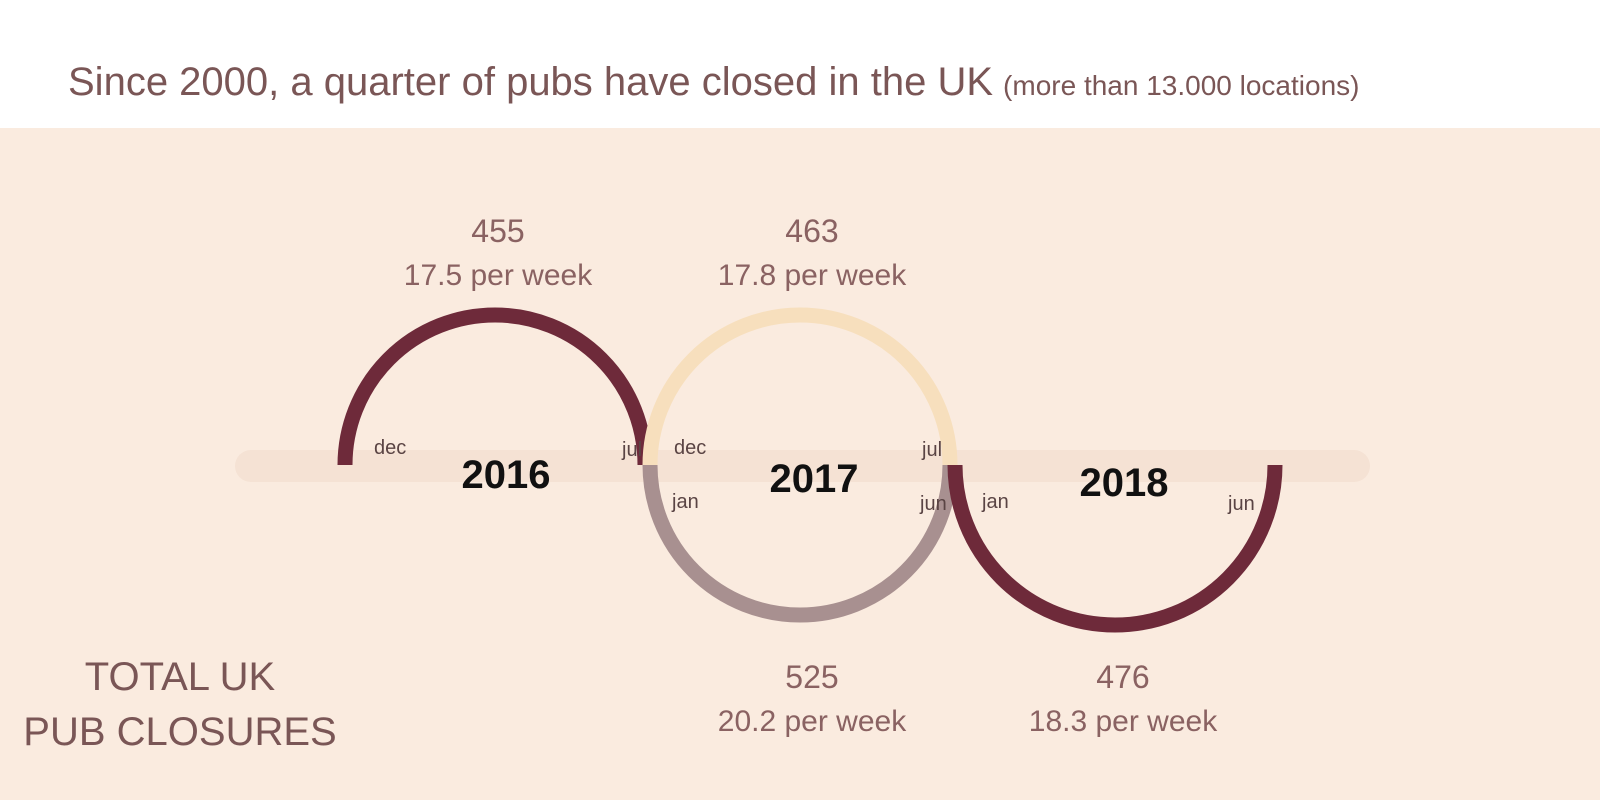  Describe the element at coordinates (497, 231) in the screenshot. I see `total: 455` at that location.